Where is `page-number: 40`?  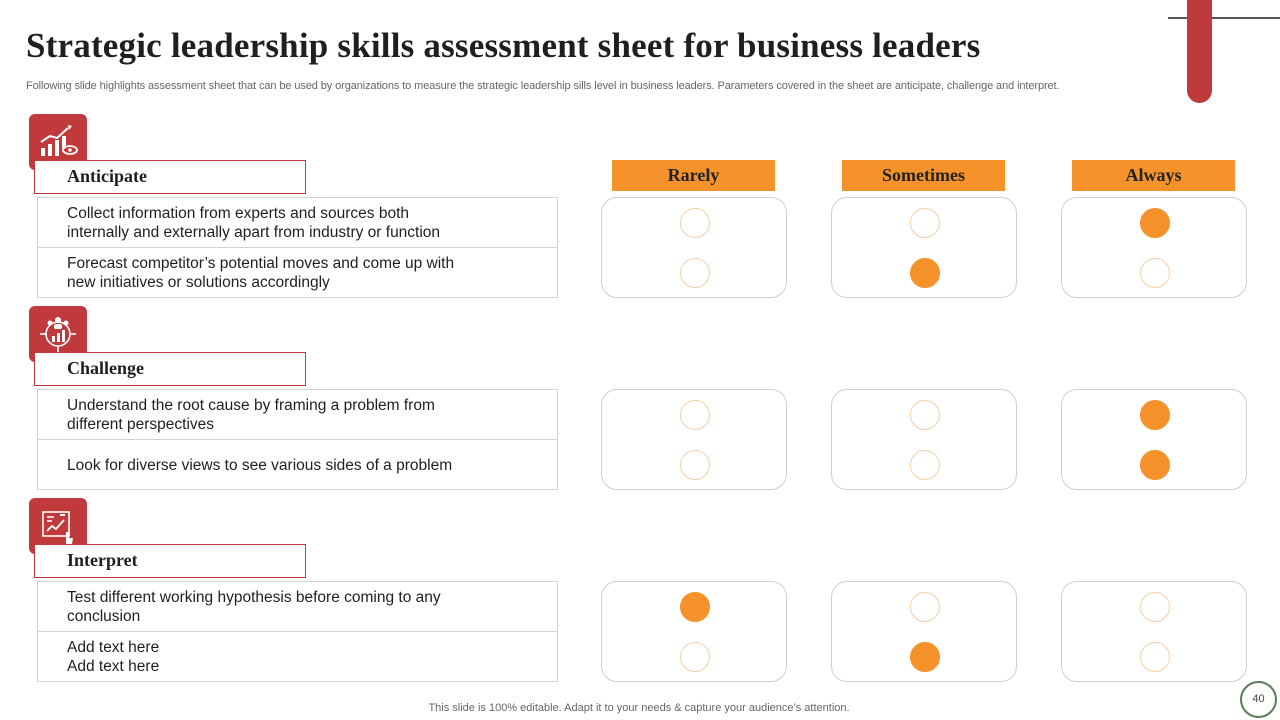
page-number: 40 is located at coordinates (1258, 699).